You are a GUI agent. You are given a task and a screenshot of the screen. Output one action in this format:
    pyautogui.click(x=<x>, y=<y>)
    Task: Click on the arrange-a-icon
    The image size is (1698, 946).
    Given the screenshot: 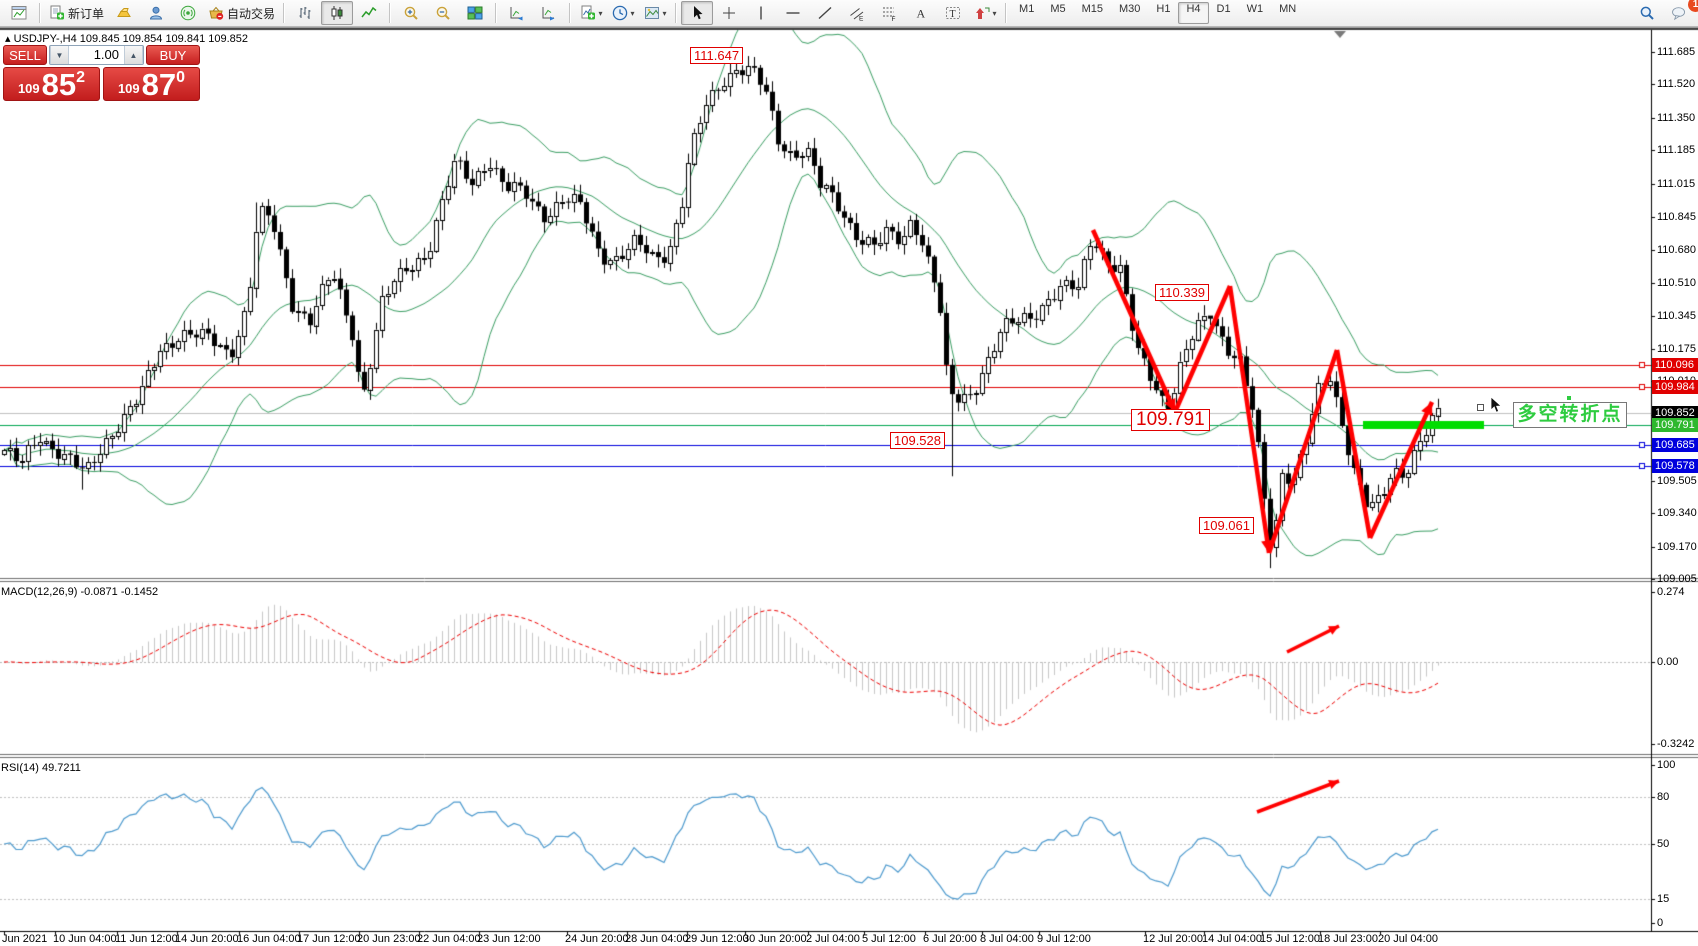 What is the action you would take?
    pyautogui.click(x=517, y=13)
    